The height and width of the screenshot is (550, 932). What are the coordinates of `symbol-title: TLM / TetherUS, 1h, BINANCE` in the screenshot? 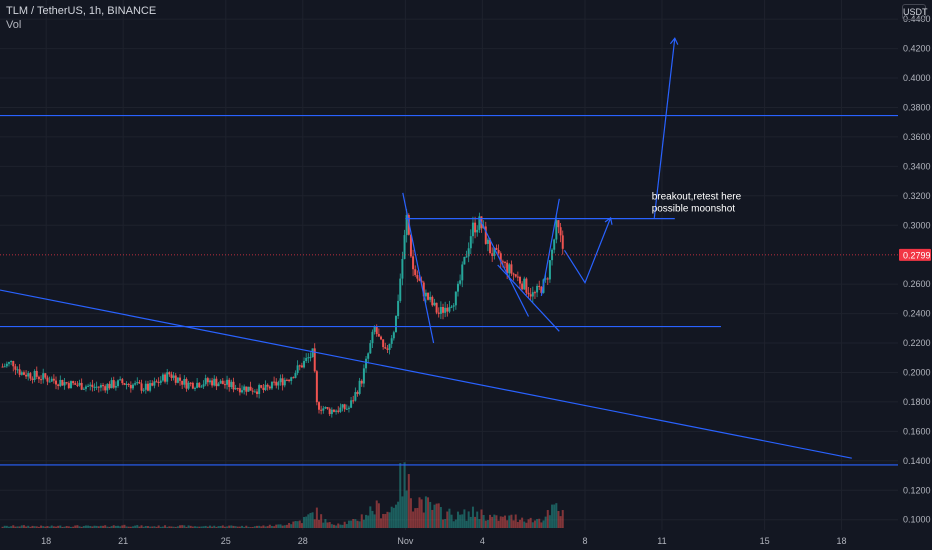 It's located at (81, 11).